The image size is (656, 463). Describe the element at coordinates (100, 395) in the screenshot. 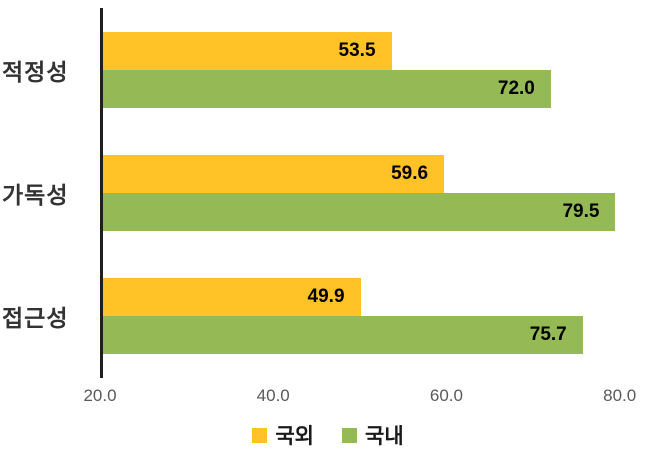

I see `x-tick-label: 20.0` at that location.